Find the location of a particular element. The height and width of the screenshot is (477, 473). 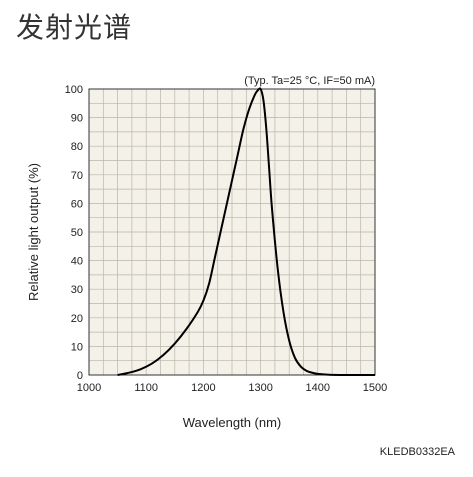

x-tick-label: 1400 is located at coordinates (318, 388).